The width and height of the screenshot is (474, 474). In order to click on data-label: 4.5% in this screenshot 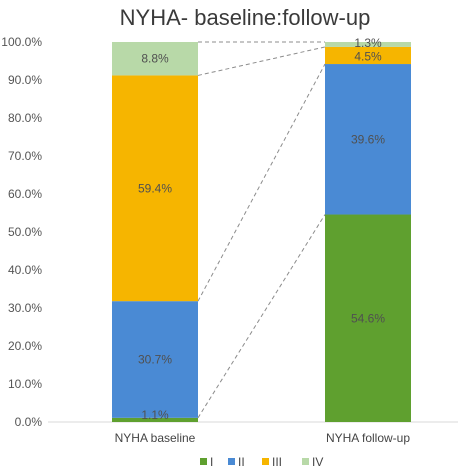, I will do `click(368, 56)`.